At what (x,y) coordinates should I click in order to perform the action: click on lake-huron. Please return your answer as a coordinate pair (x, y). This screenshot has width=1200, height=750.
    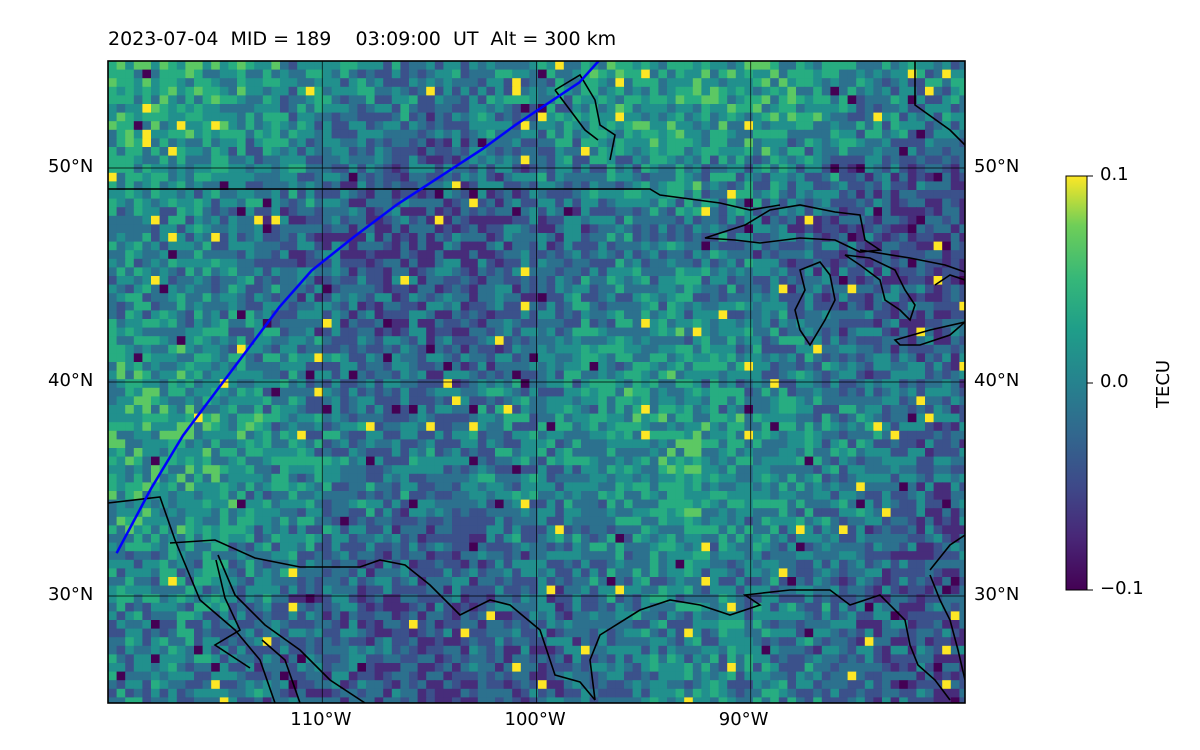
    Looking at the image, I should click on (880, 288).